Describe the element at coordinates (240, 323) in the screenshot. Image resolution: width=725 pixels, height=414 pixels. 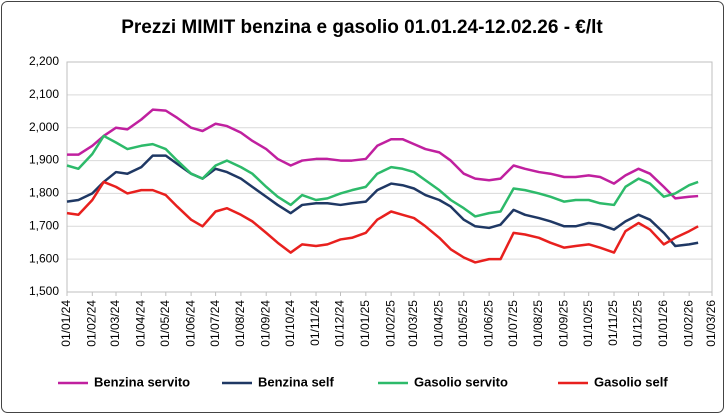
I see `x-tick-label: 01/08/24` at that location.